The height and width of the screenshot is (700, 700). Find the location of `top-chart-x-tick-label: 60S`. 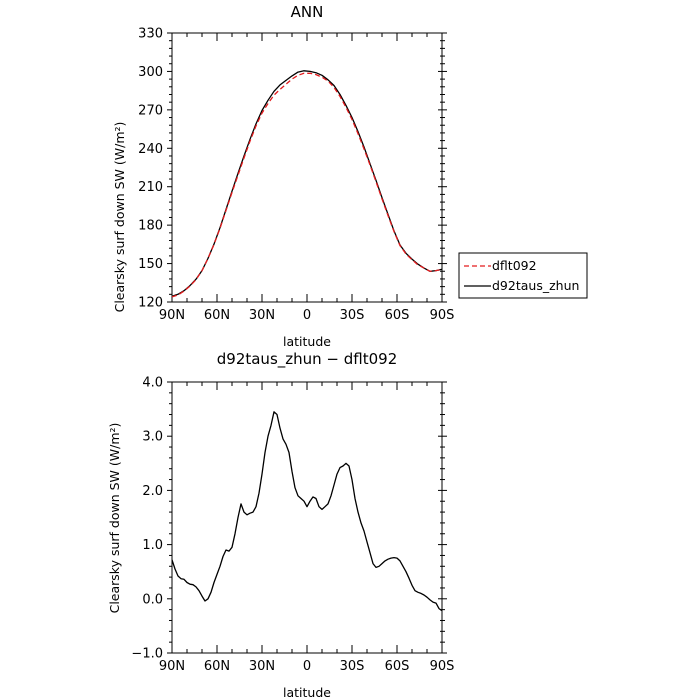

top-chart-x-tick-label: 60S is located at coordinates (397, 315).